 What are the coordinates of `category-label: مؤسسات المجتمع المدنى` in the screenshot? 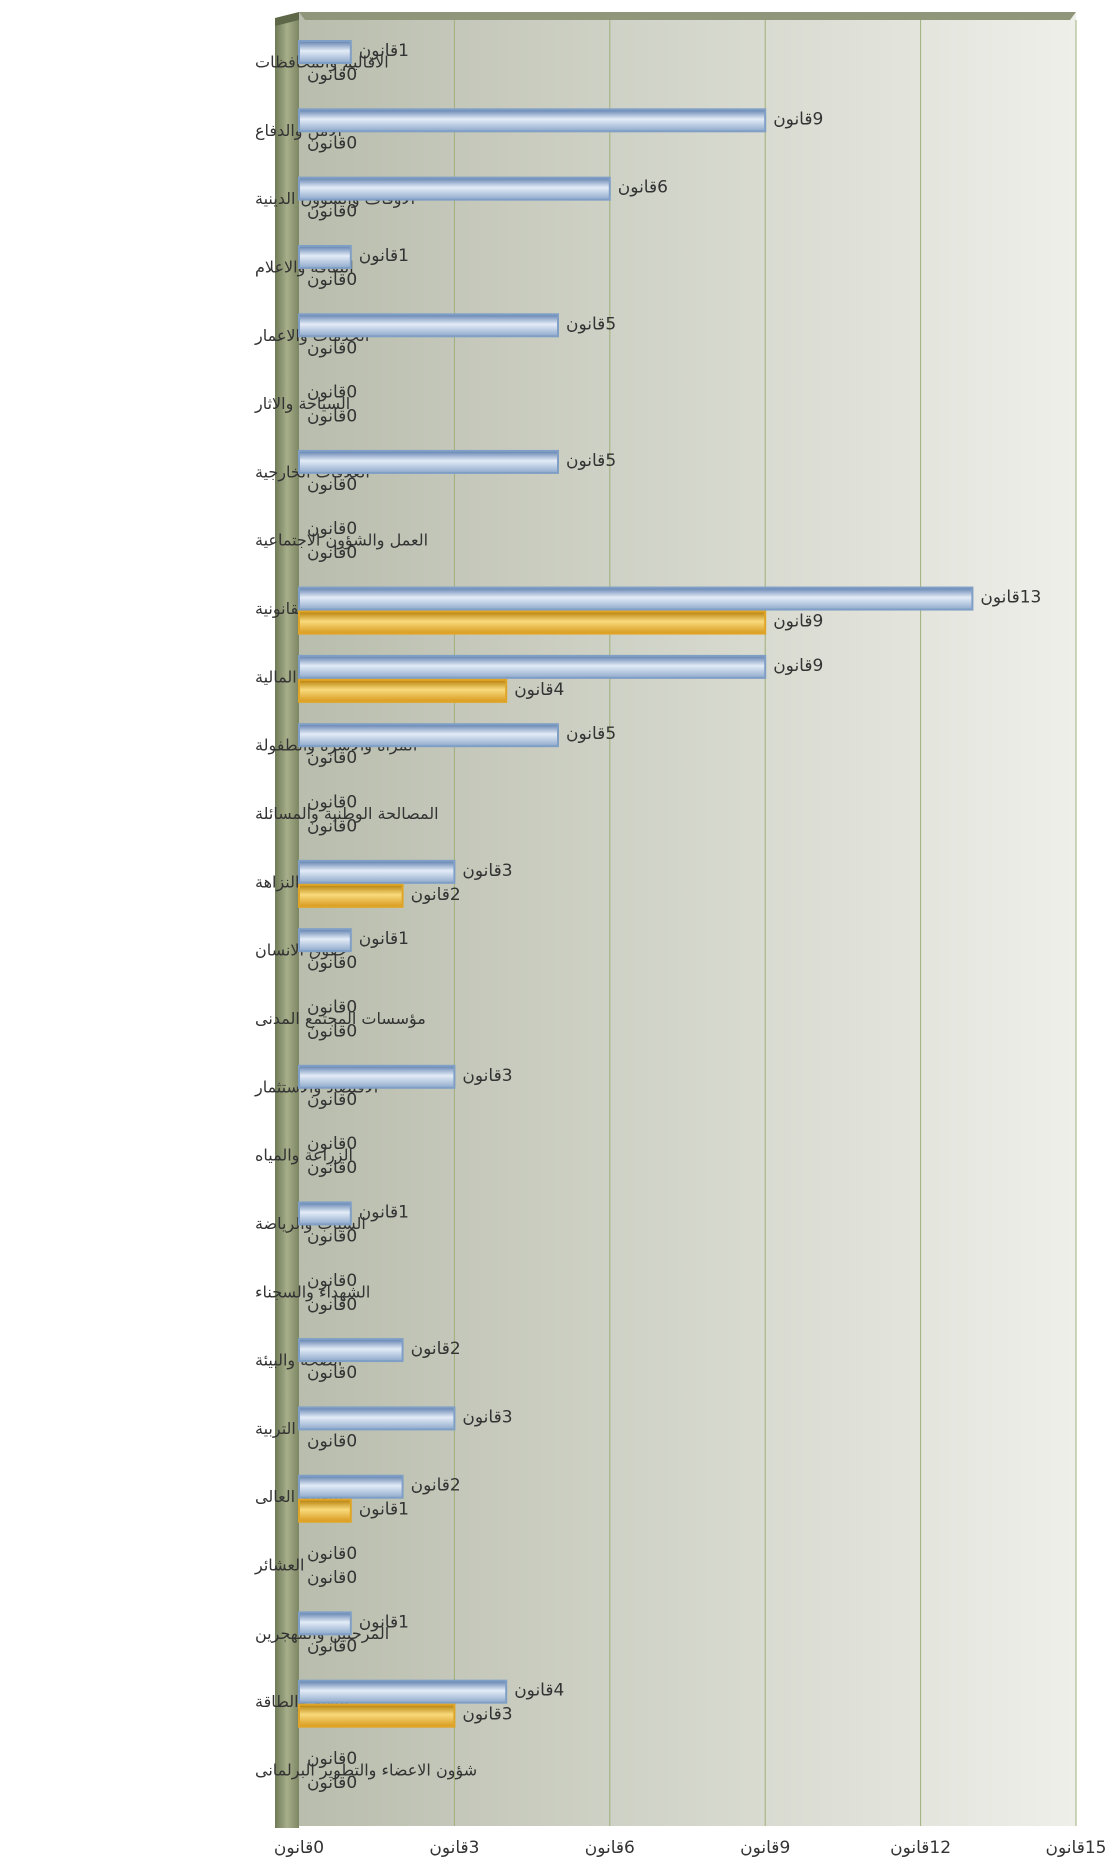 It's located at (340, 1019).